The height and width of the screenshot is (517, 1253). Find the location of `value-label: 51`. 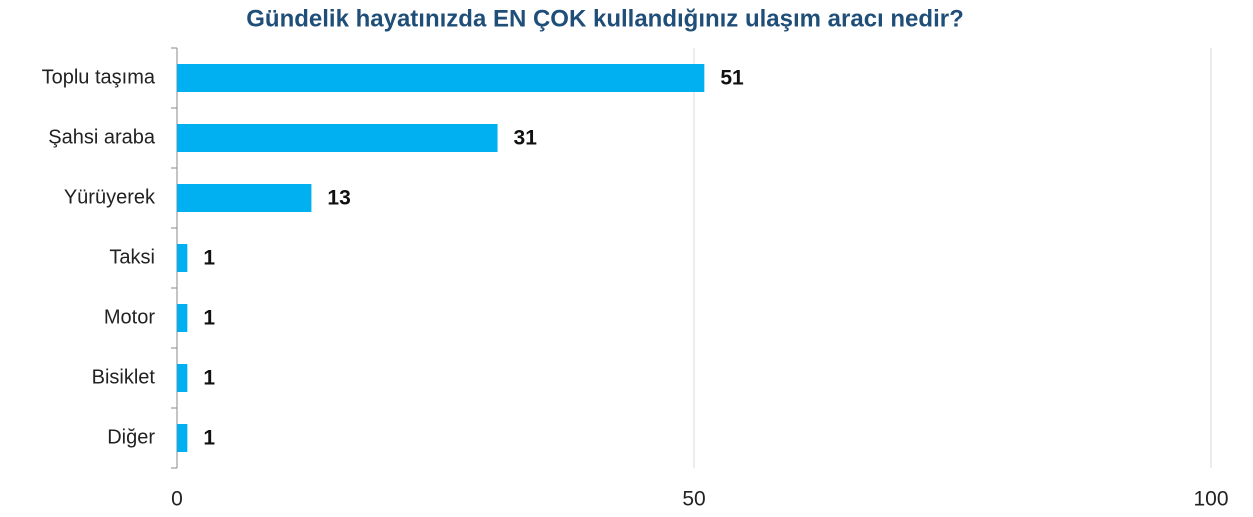

value-label: 51 is located at coordinates (732, 78).